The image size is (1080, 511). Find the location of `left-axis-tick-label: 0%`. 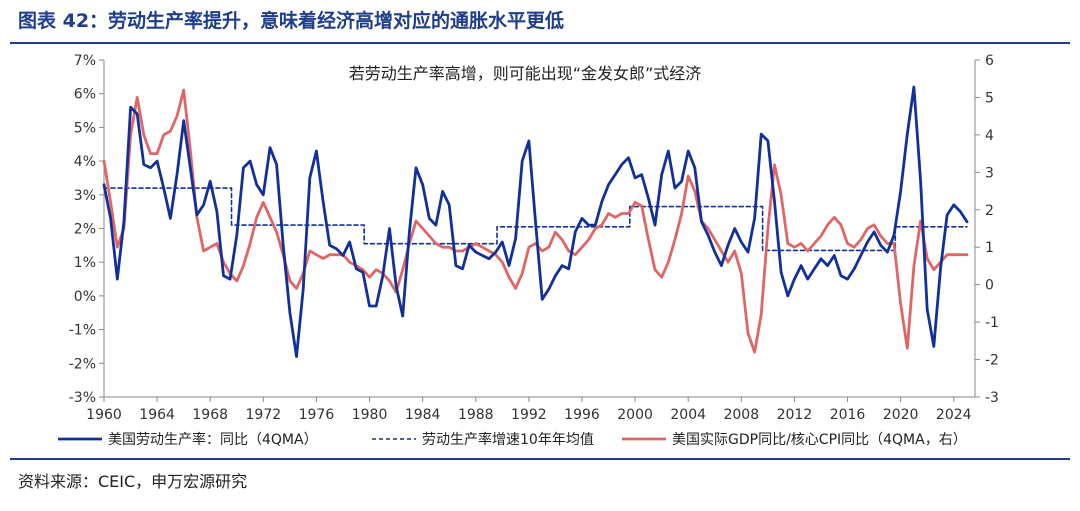

left-axis-tick-label: 0% is located at coordinates (85, 297).